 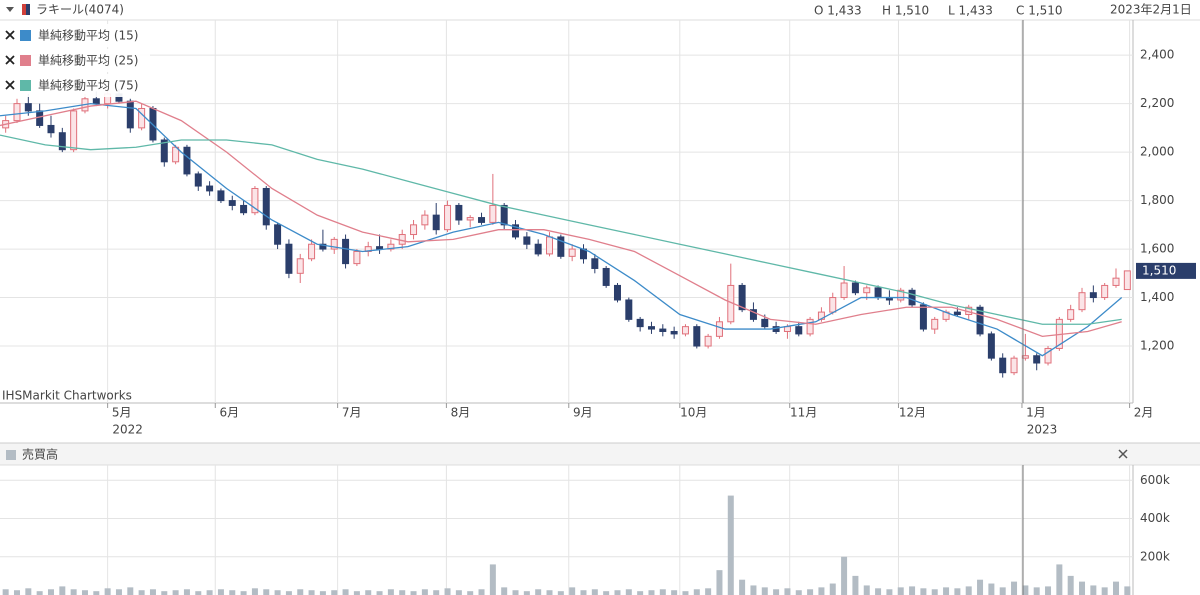 I want to click on ohlc-low: L 1,433, so click(x=970, y=11).